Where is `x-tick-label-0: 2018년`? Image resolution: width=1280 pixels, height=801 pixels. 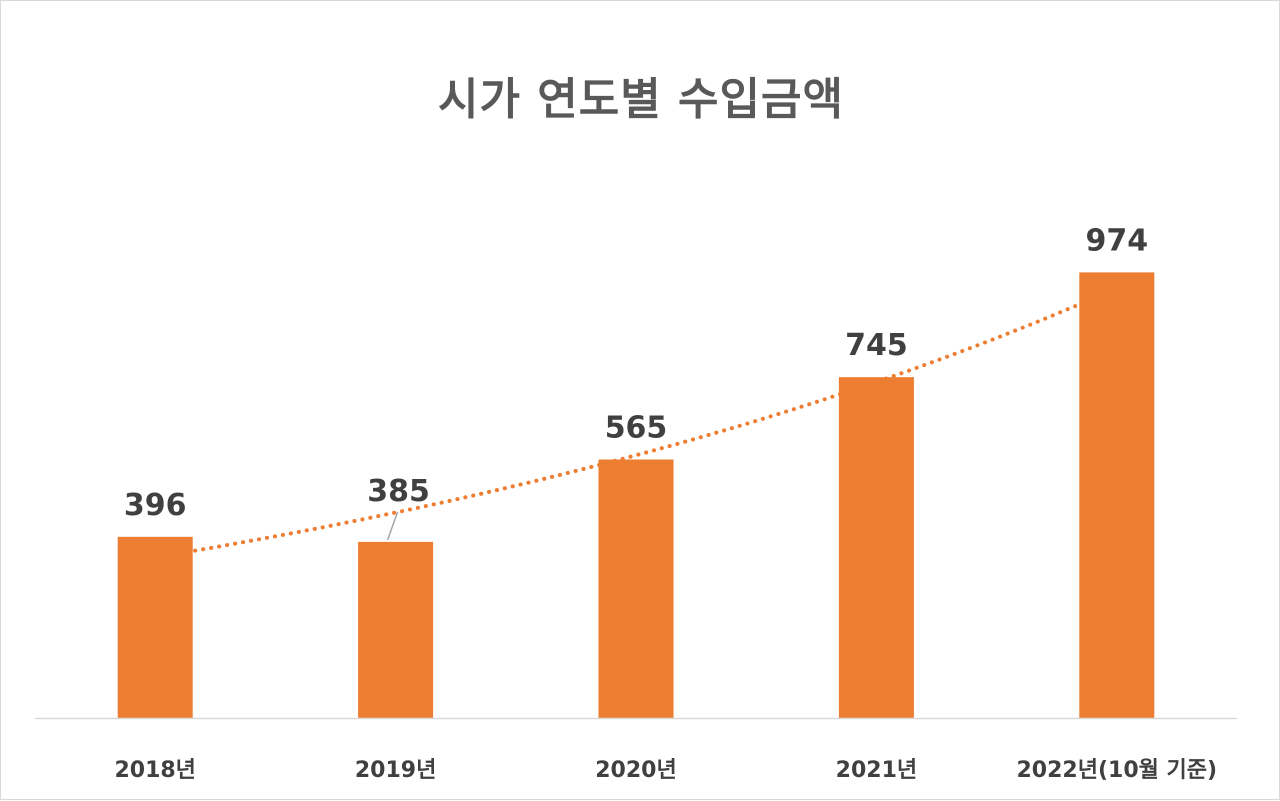 x-tick-label-0: 2018년 is located at coordinates (154, 770).